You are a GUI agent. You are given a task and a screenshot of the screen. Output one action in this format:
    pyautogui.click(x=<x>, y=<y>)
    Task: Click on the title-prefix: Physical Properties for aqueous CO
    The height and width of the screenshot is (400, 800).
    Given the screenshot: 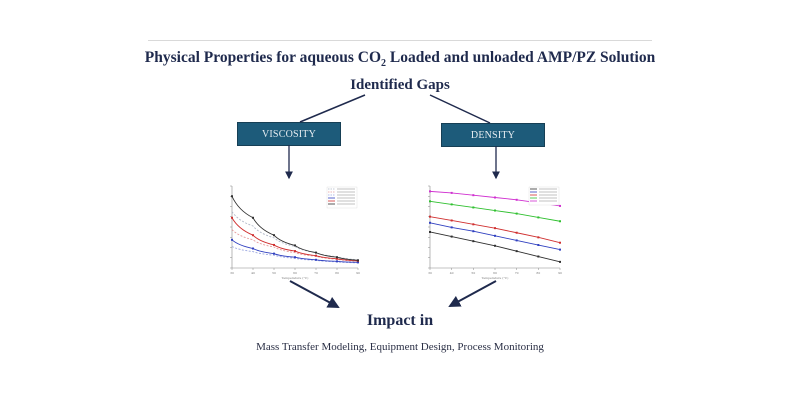 What is the action you would take?
    pyautogui.click(x=263, y=57)
    